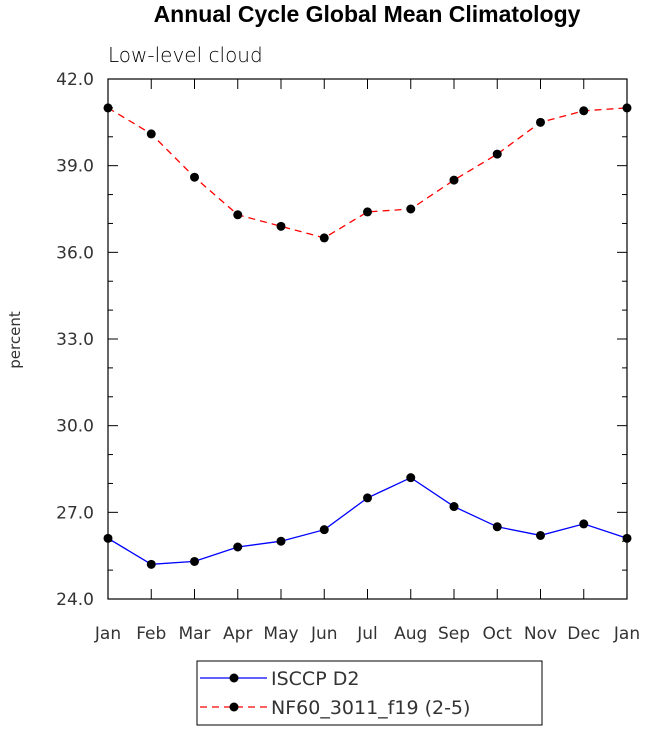 The height and width of the screenshot is (735, 648). Describe the element at coordinates (75, 600) in the screenshot. I see `y-tick-label: 24.0` at that location.